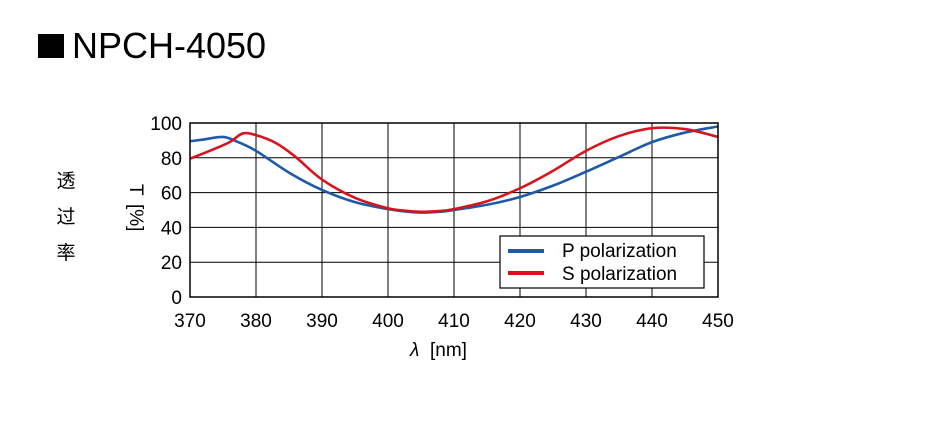  Describe the element at coordinates (169, 45) in the screenshot. I see `page-title: NPCH-4050` at that location.